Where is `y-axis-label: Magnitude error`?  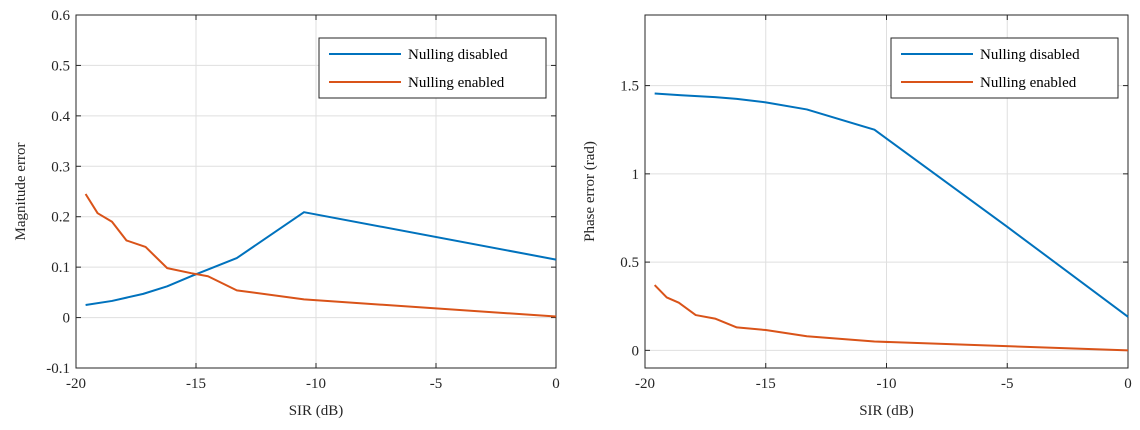
y-axis-label: Magnitude error is located at coordinates (21, 192).